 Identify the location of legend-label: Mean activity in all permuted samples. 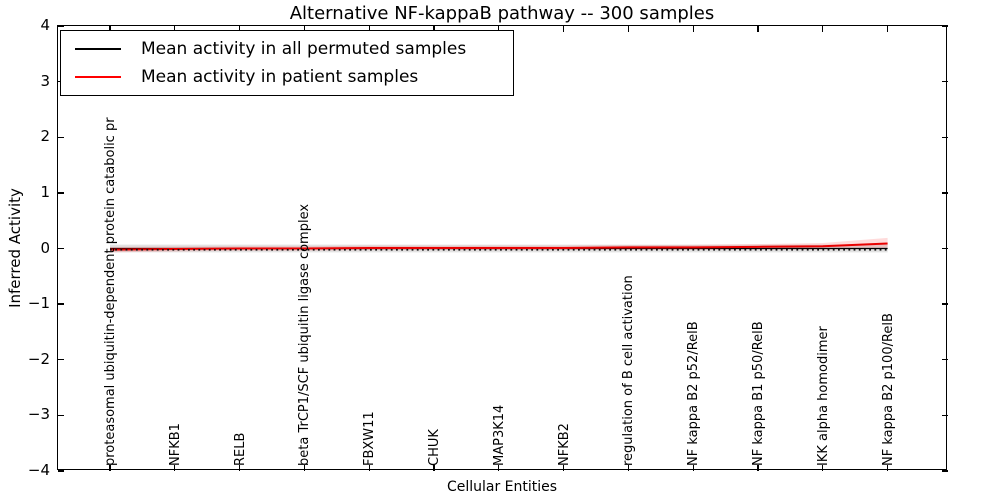
(304, 49).